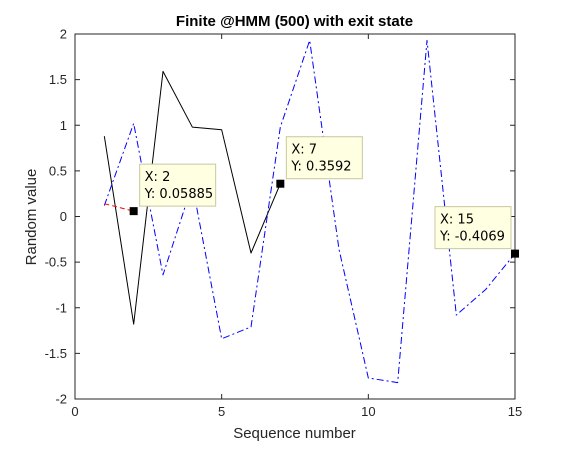 The image size is (570, 450). I want to click on y-tick-label: 0.5, so click(58, 170).